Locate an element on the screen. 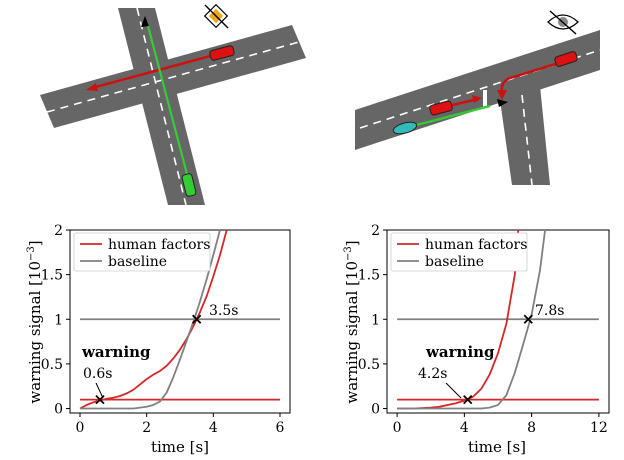 The height and width of the screenshot is (460, 624). crossing-label: 0.6s is located at coordinates (97, 374).